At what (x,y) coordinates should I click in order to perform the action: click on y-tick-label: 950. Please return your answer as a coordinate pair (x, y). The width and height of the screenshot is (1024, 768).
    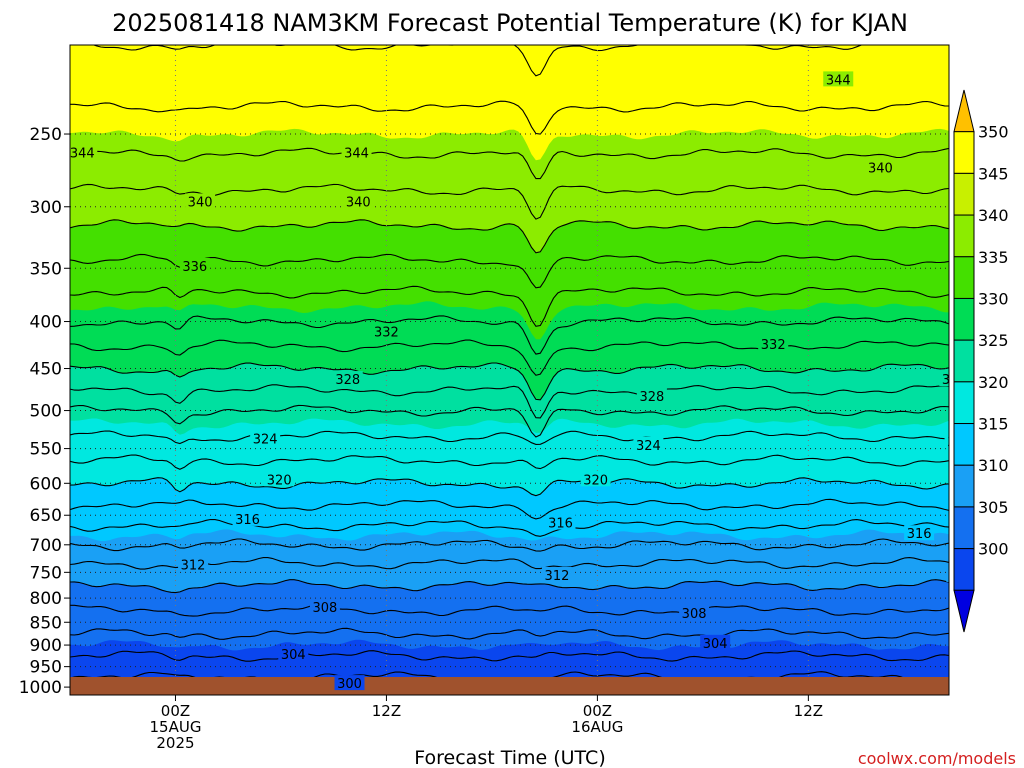
    Looking at the image, I should click on (46, 668).